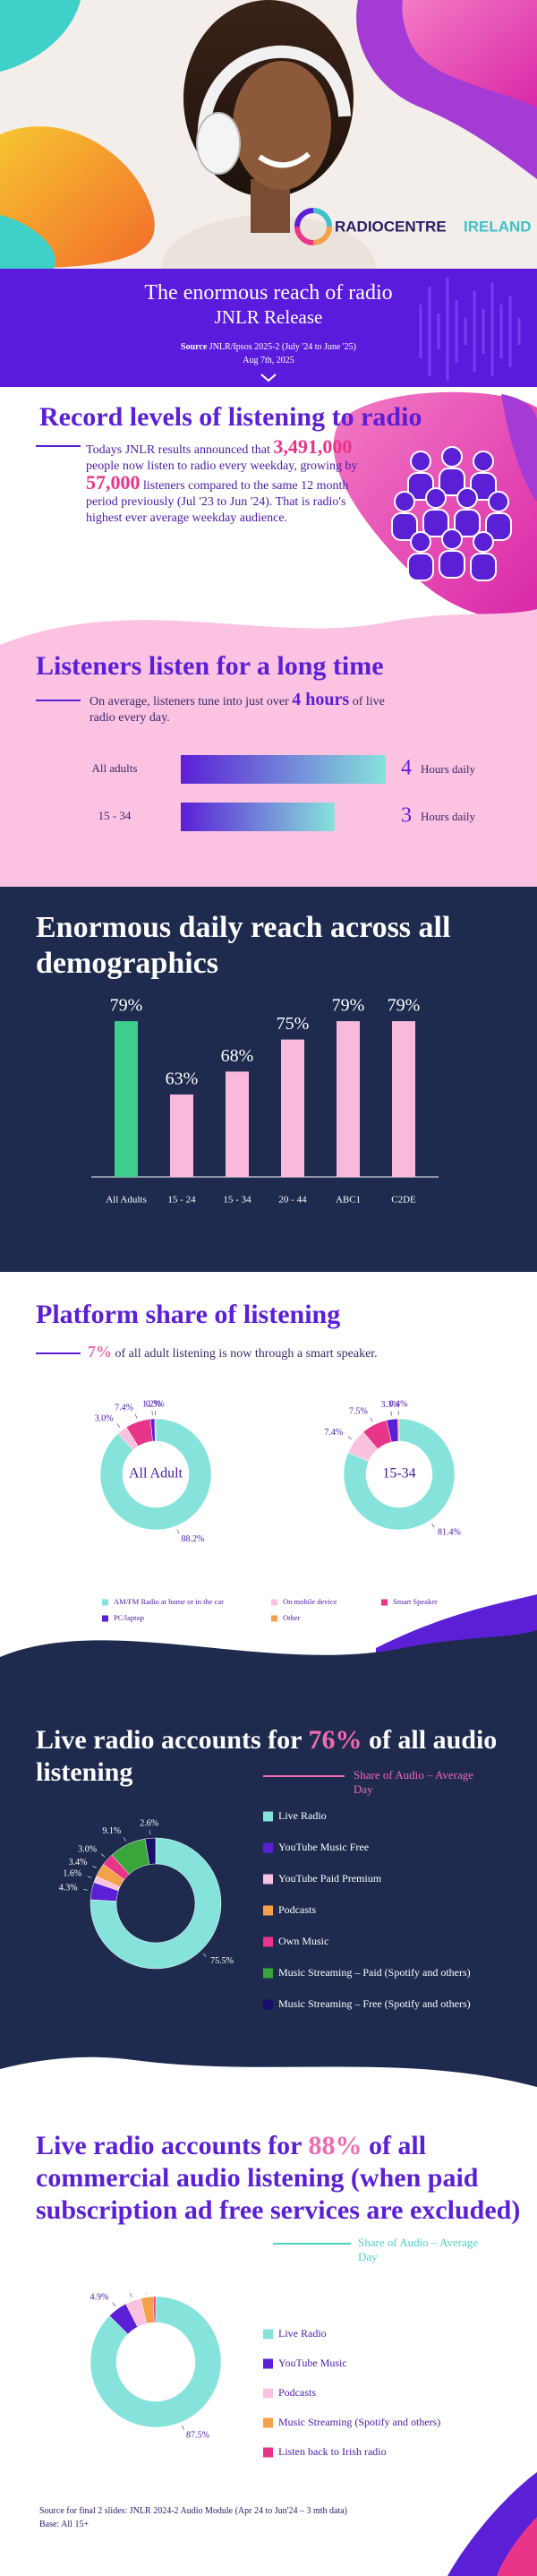 This screenshot has width=537, height=2576. What do you see at coordinates (274, 94) in the screenshot?
I see `headphones` at bounding box center [274, 94].